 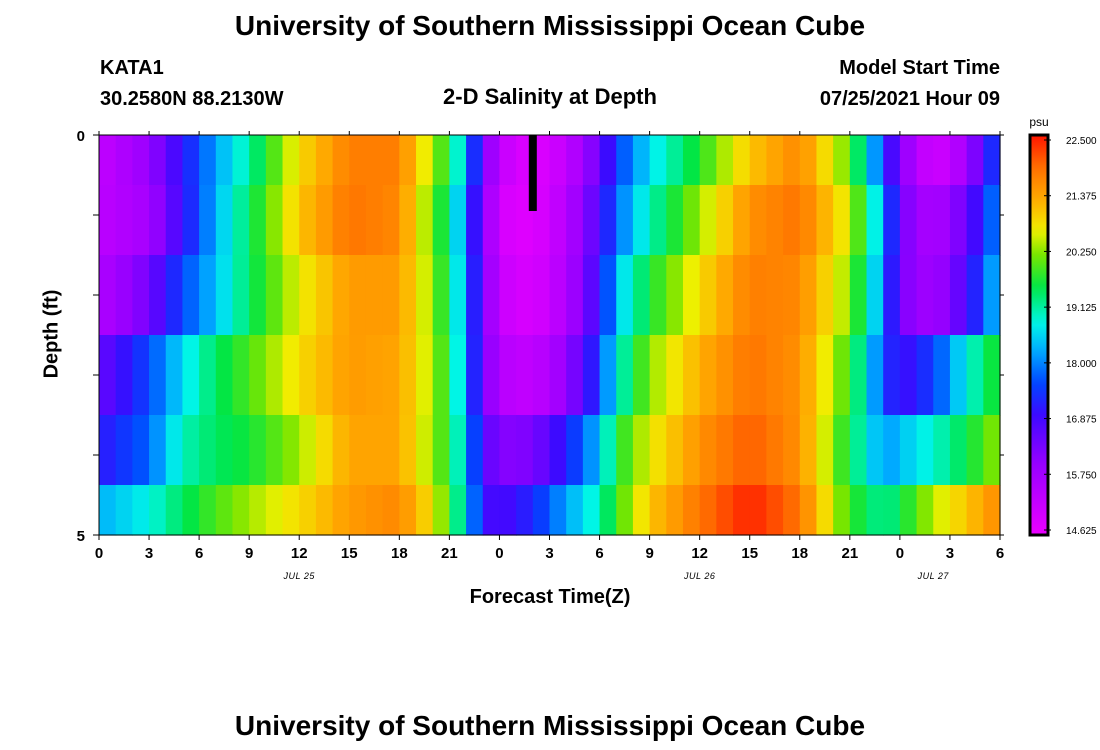 I want to click on x-tick-label: 3, so click(x=549, y=553).